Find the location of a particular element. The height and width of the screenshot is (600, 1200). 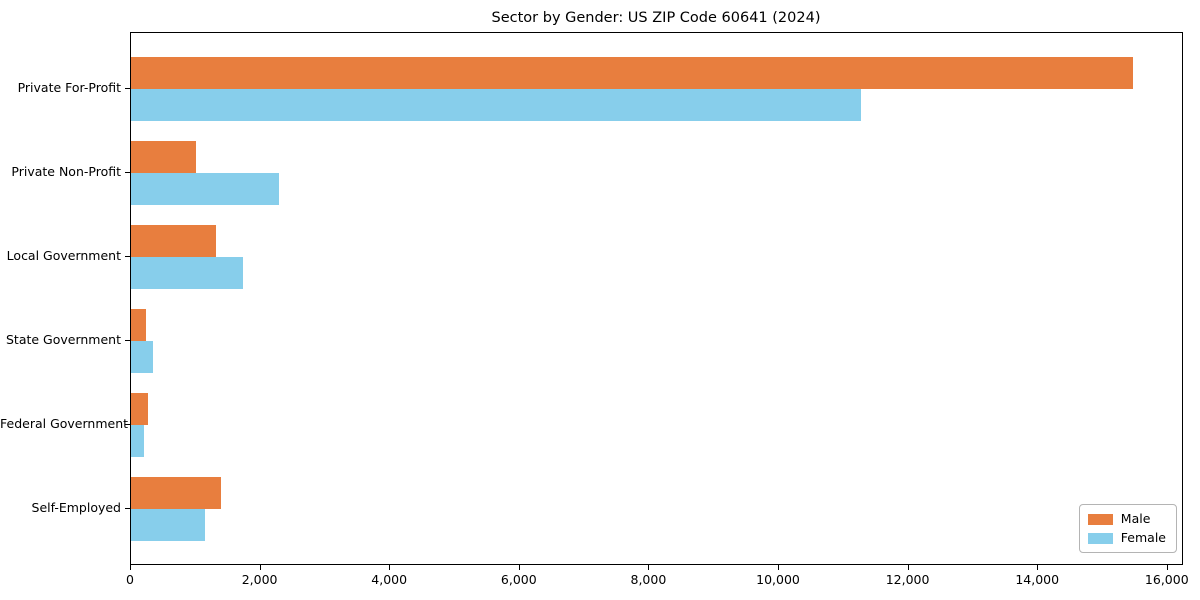

y-tick-label: Local Government is located at coordinates (63, 255).